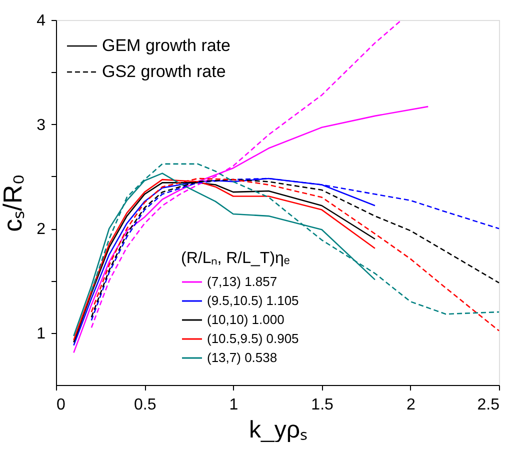  What do you see at coordinates (242, 357) in the screenshot?
I see `legend-label: (13,7) 0.538` at bounding box center [242, 357].